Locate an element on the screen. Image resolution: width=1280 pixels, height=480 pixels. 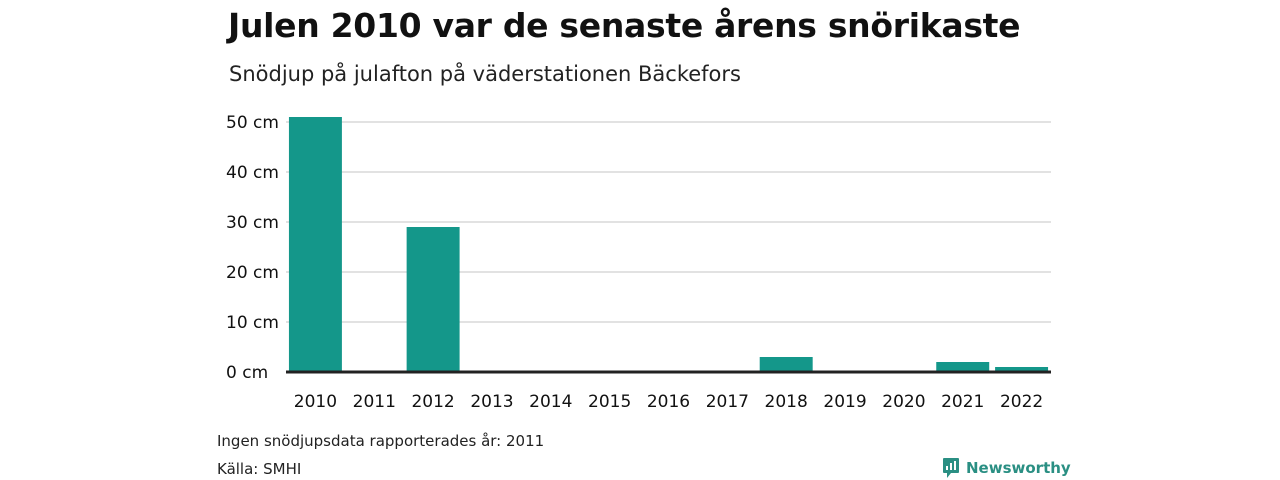
brand-name: Newsworthy is located at coordinates (1018, 468).